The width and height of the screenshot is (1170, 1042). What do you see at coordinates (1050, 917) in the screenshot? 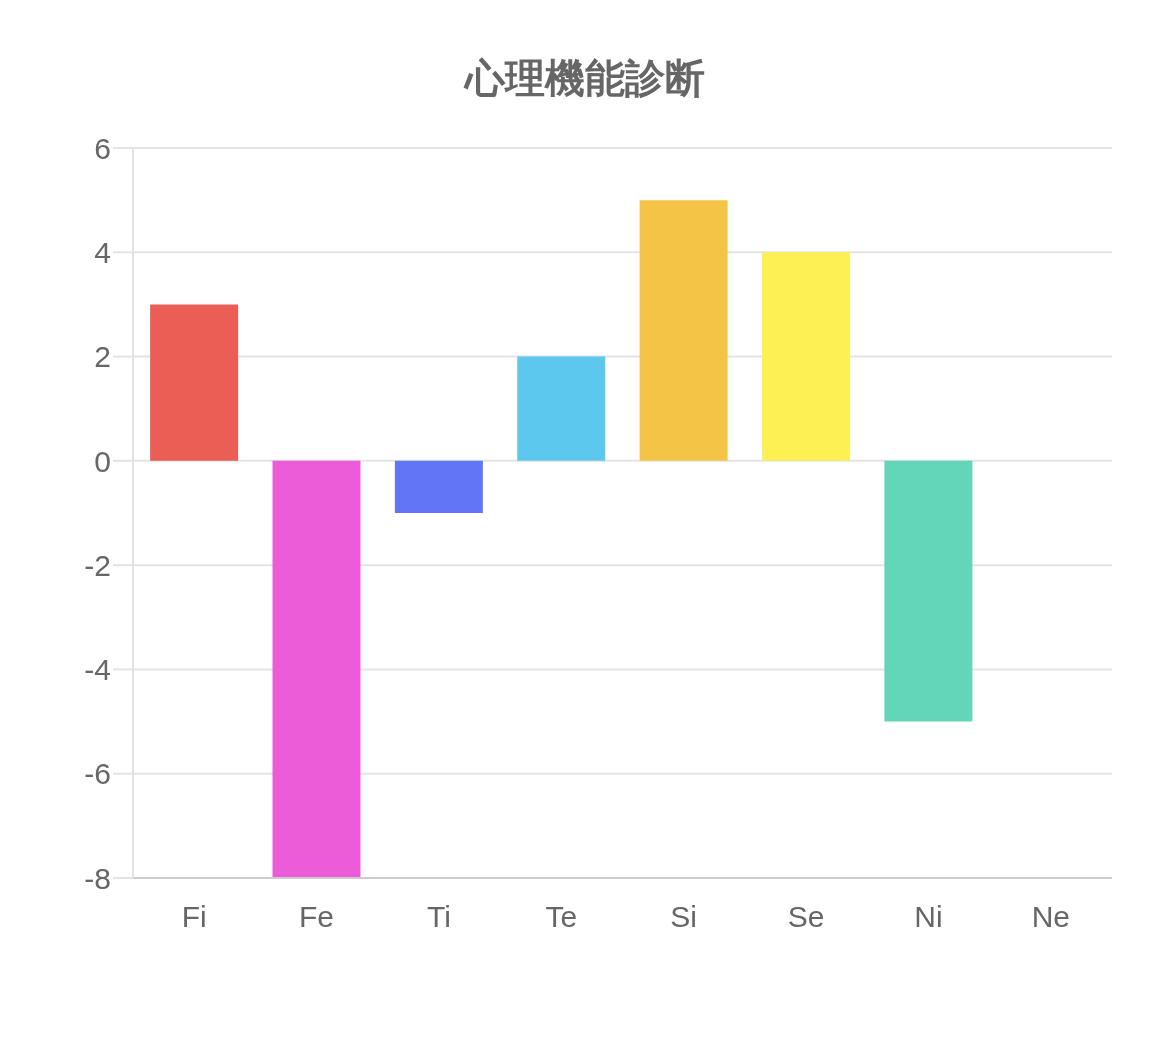
I see `x-tick-label: Ne` at bounding box center [1050, 917].